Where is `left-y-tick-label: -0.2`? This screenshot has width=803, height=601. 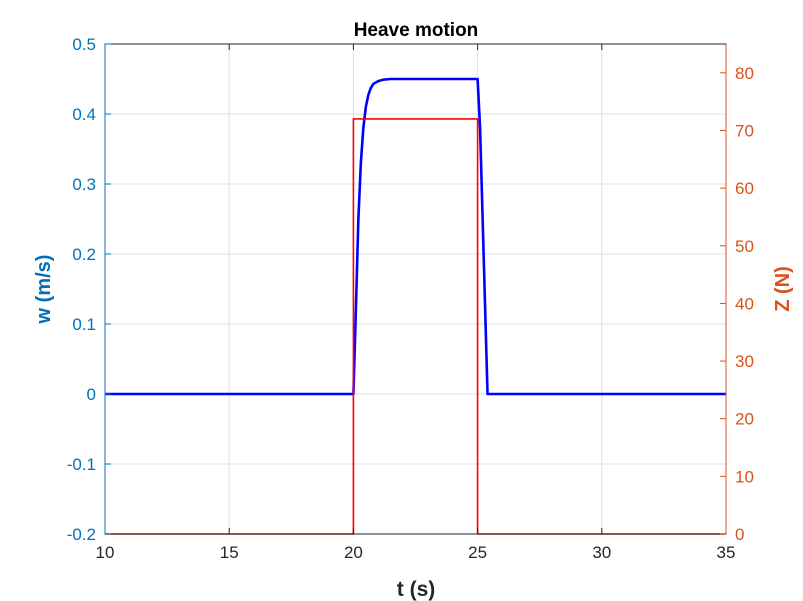
left-y-tick-label: -0.2 is located at coordinates (81, 534).